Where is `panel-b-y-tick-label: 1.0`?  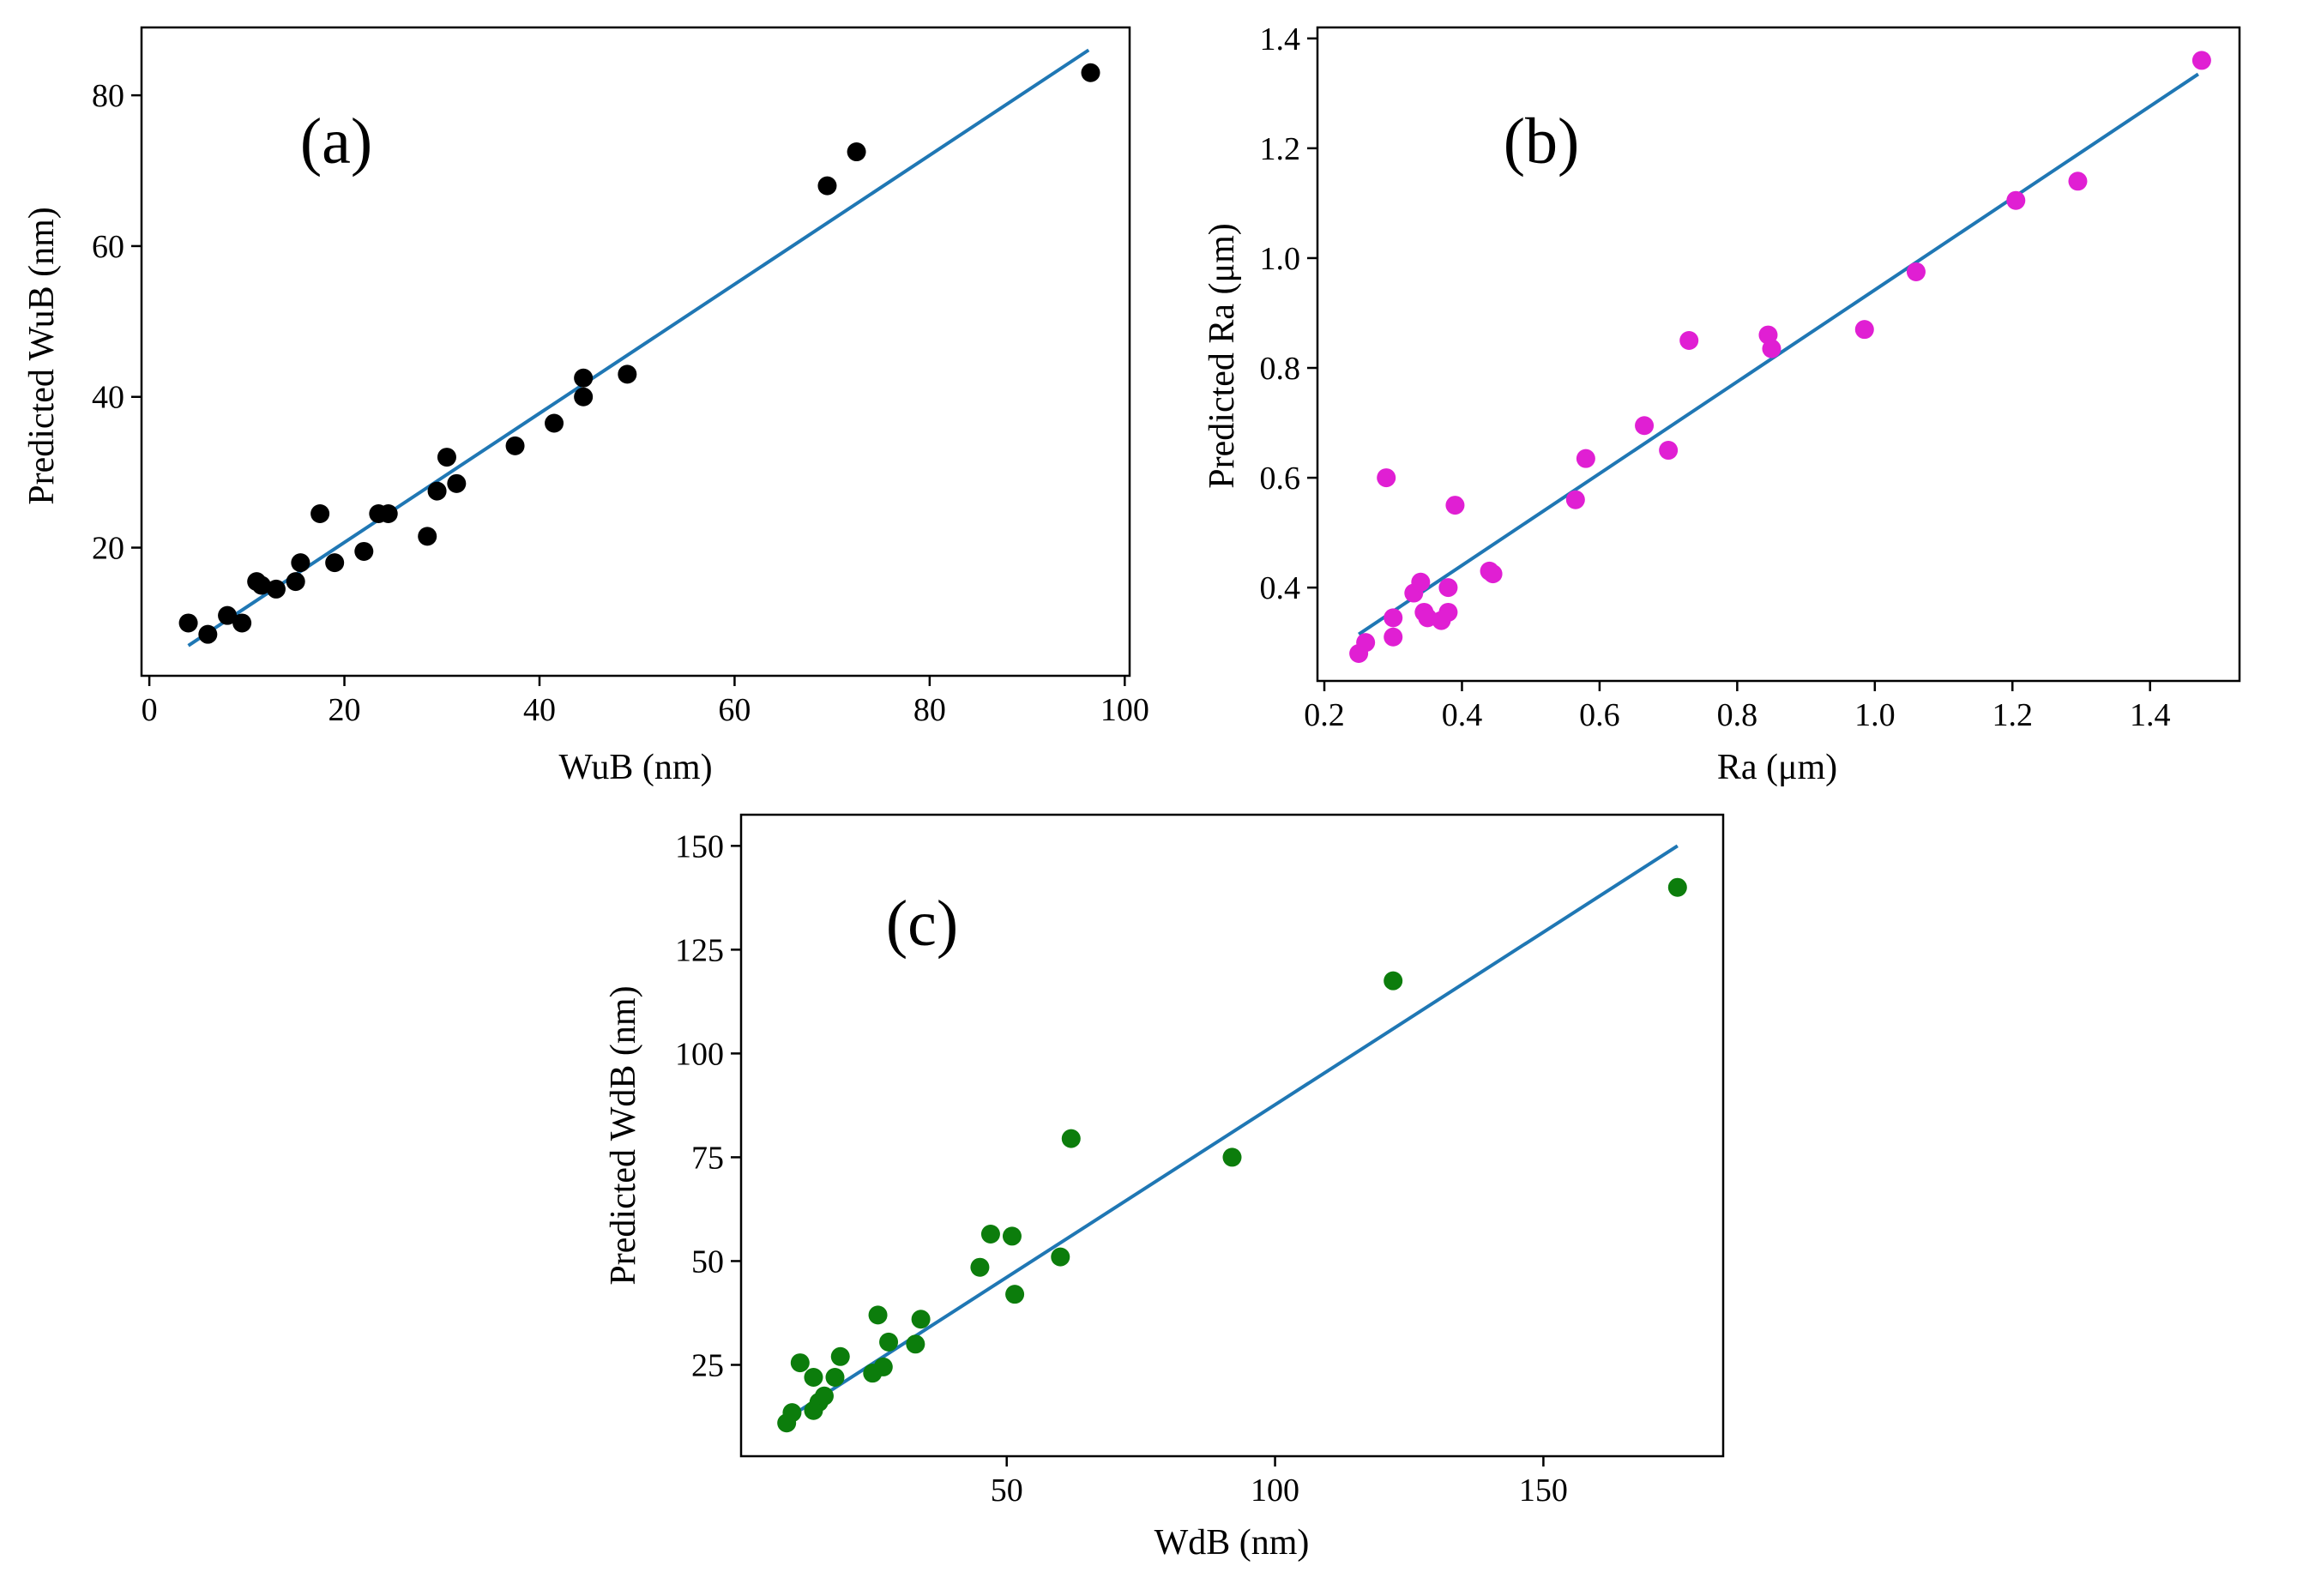
panel-b-y-tick-label: 1.0 is located at coordinates (1280, 259).